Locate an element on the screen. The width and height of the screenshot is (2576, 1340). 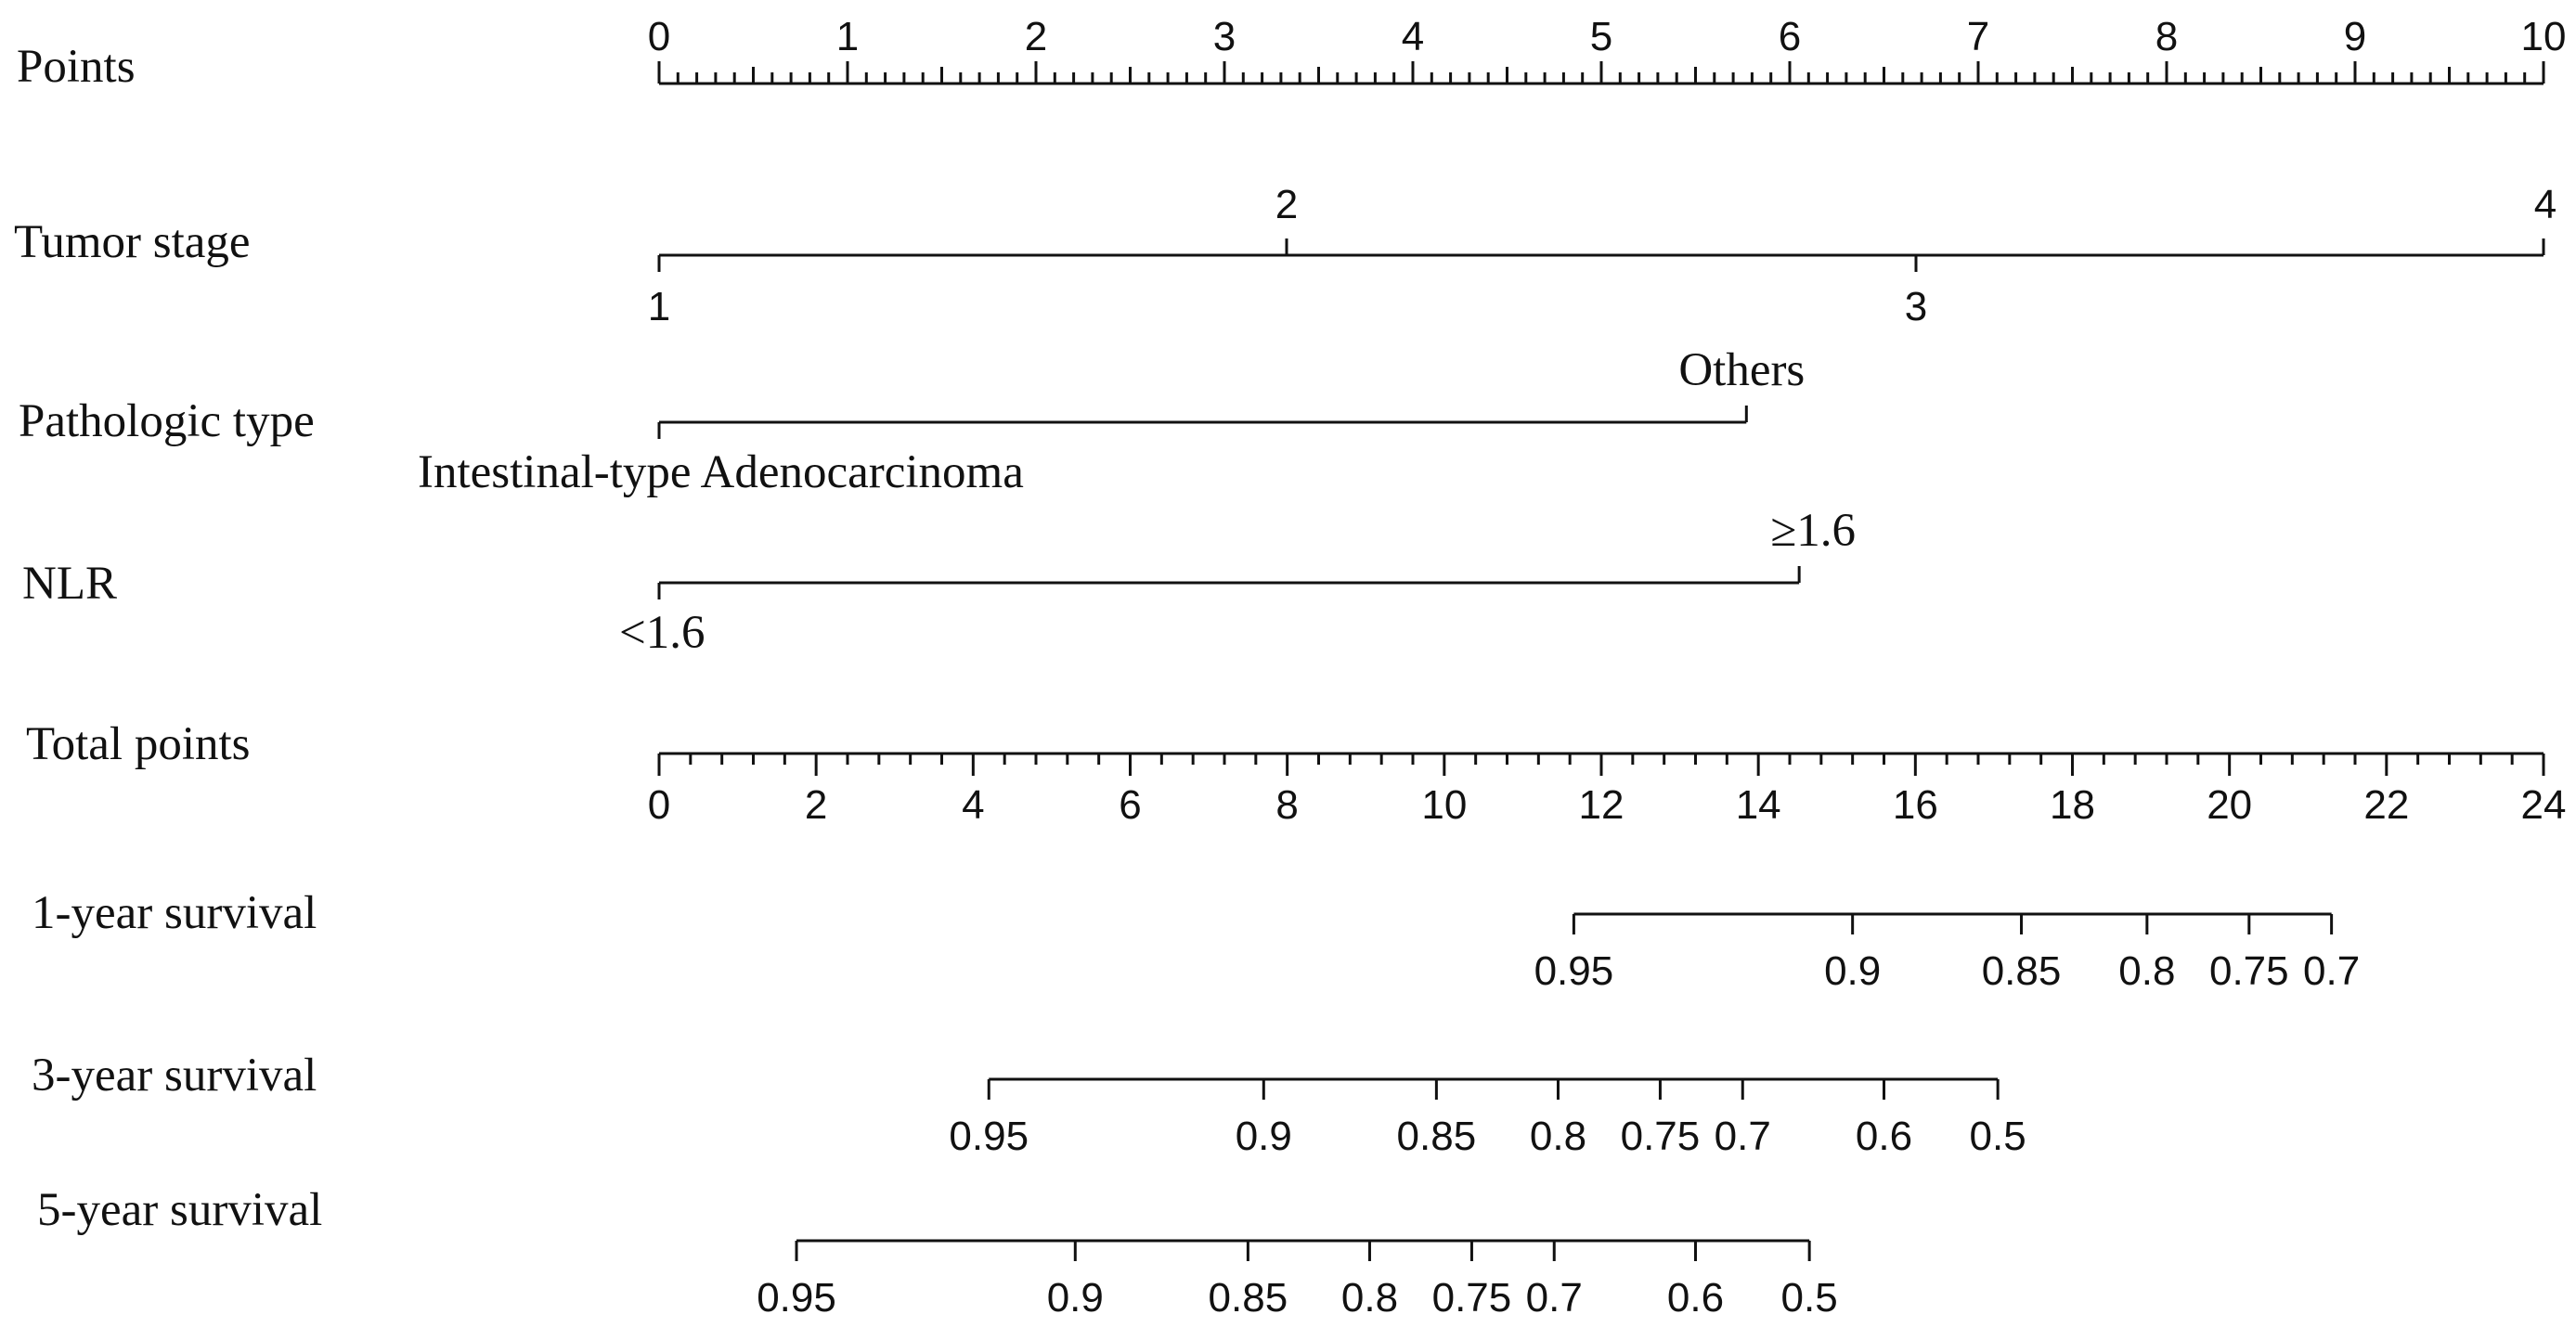
row-label: NLR is located at coordinates (69, 584).